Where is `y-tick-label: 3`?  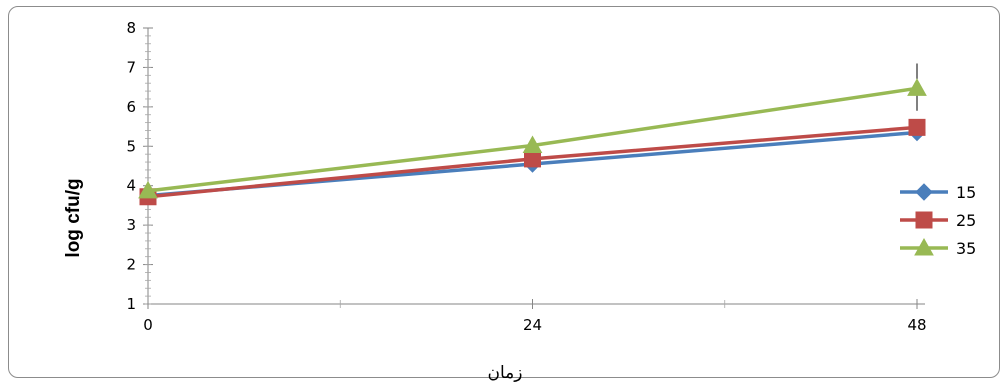
y-tick-label: 3 is located at coordinates (131, 225).